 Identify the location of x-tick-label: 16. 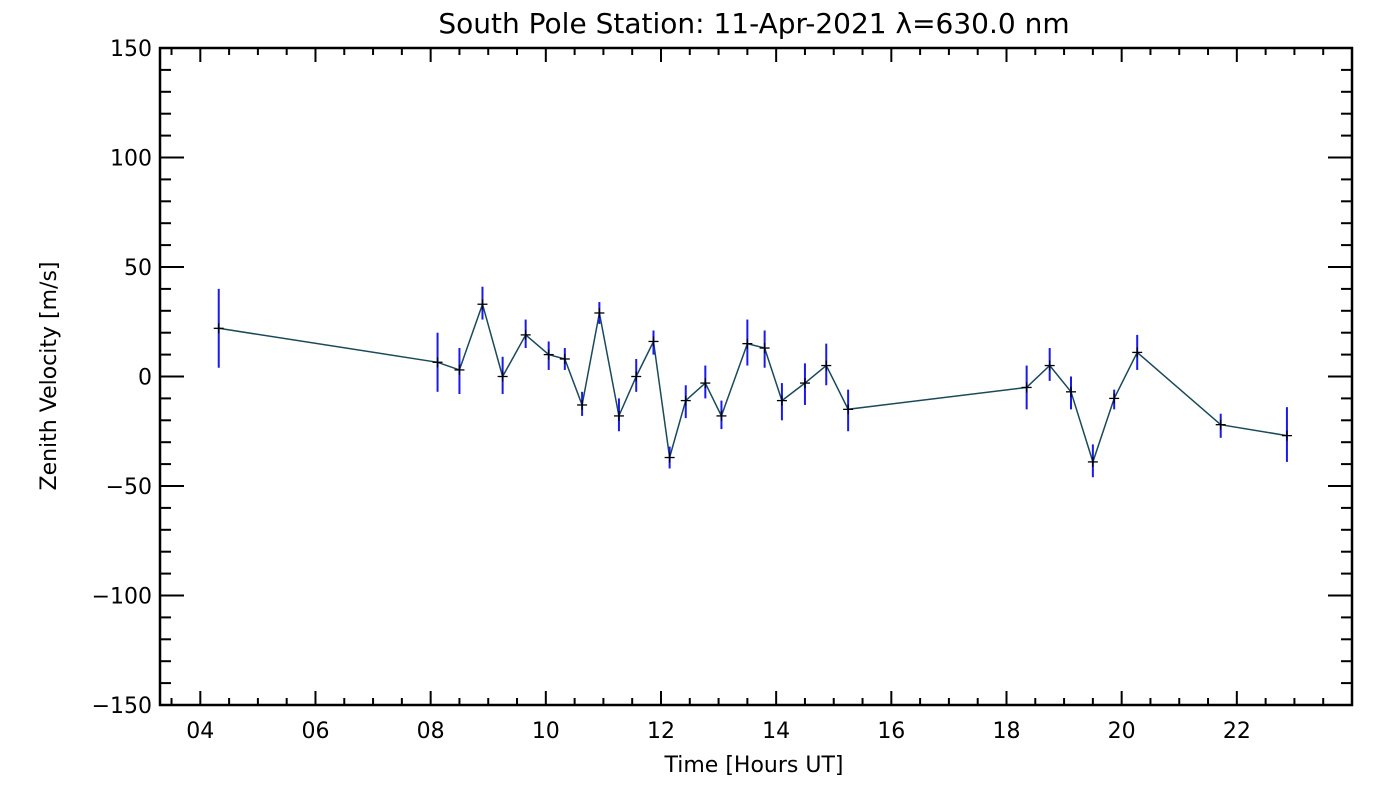
(891, 731).